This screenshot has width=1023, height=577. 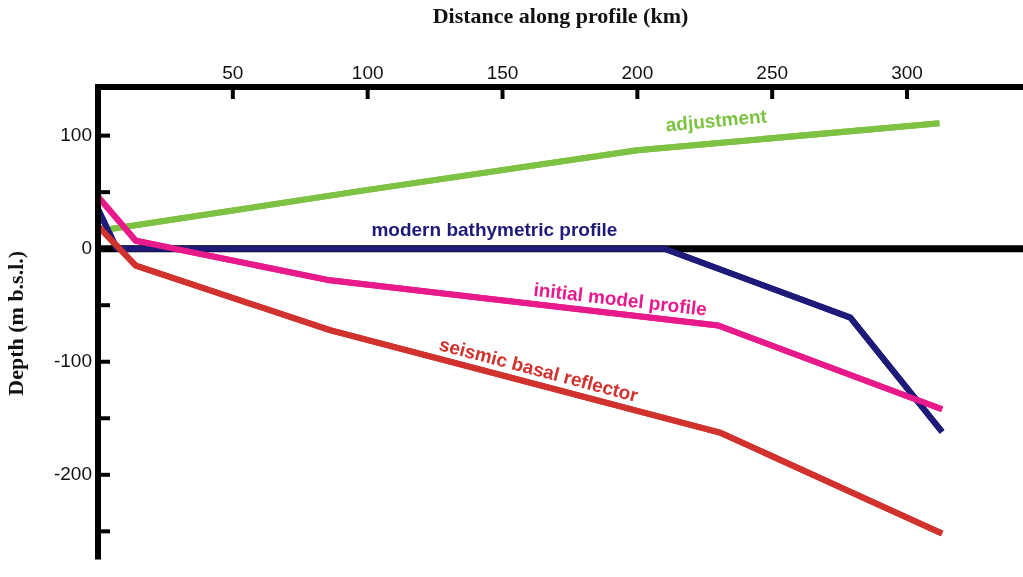 I want to click on x-tick-label: 50, so click(x=233, y=72).